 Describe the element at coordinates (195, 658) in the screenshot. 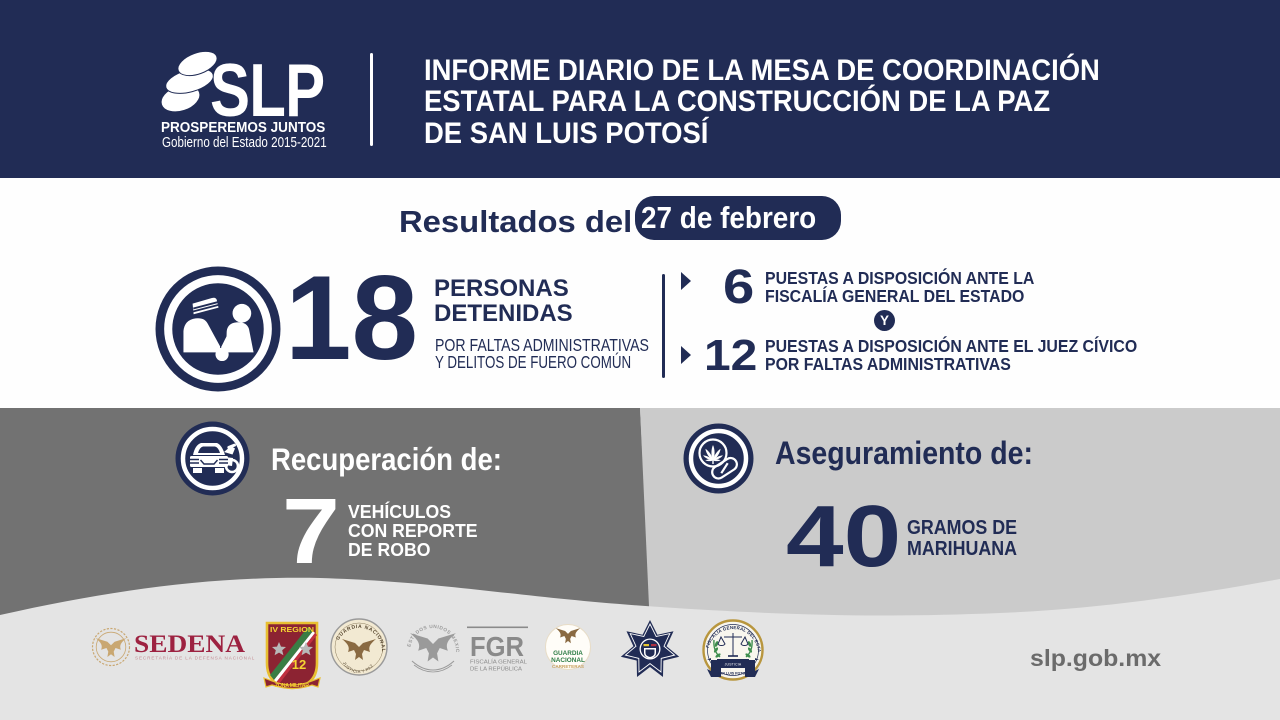

I see `svg-text:SECRETARÍA DE LA DEFENSA NACIO: SECRETARÍA DE LA DEFENSA NACIONAL` at that location.